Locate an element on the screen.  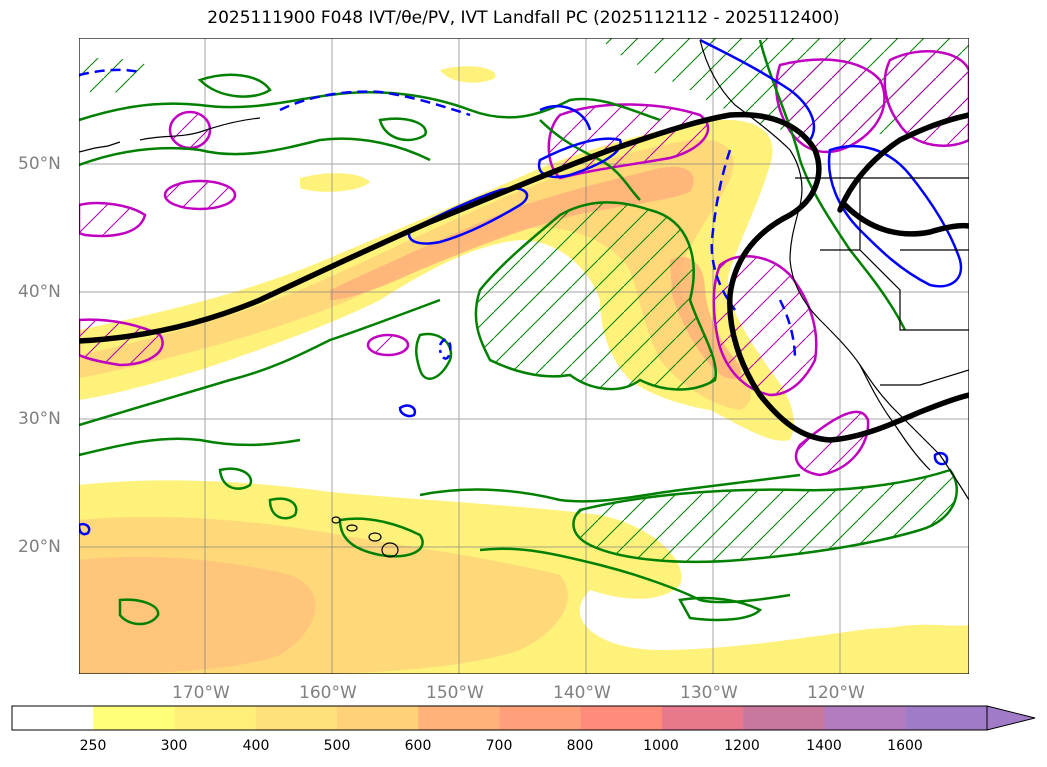
colorbar-label-250: 250 is located at coordinates (93, 746).